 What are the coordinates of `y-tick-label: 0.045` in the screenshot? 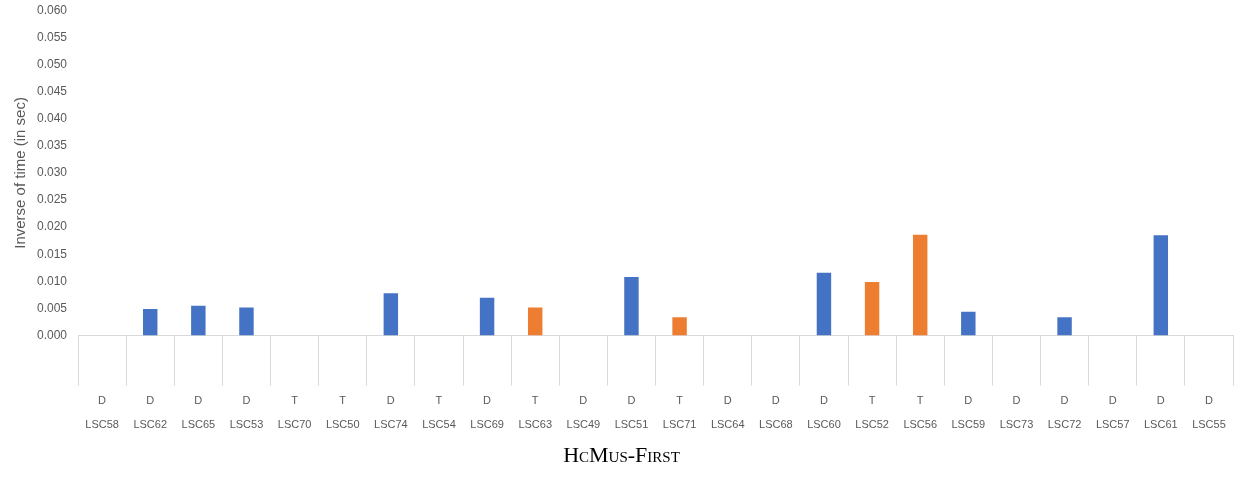 It's located at (52, 90).